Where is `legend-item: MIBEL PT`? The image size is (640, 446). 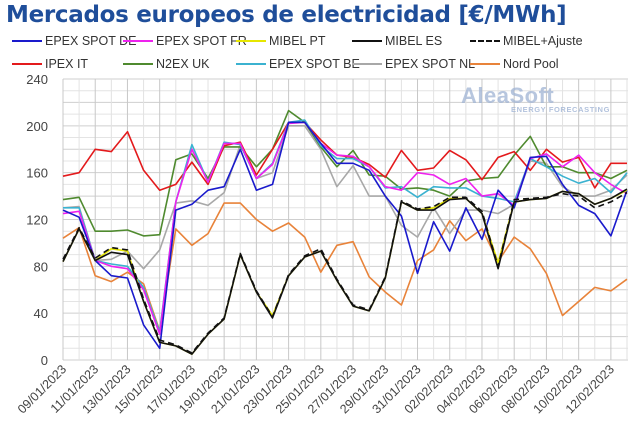
legend-item: MIBEL PT is located at coordinates (281, 41).